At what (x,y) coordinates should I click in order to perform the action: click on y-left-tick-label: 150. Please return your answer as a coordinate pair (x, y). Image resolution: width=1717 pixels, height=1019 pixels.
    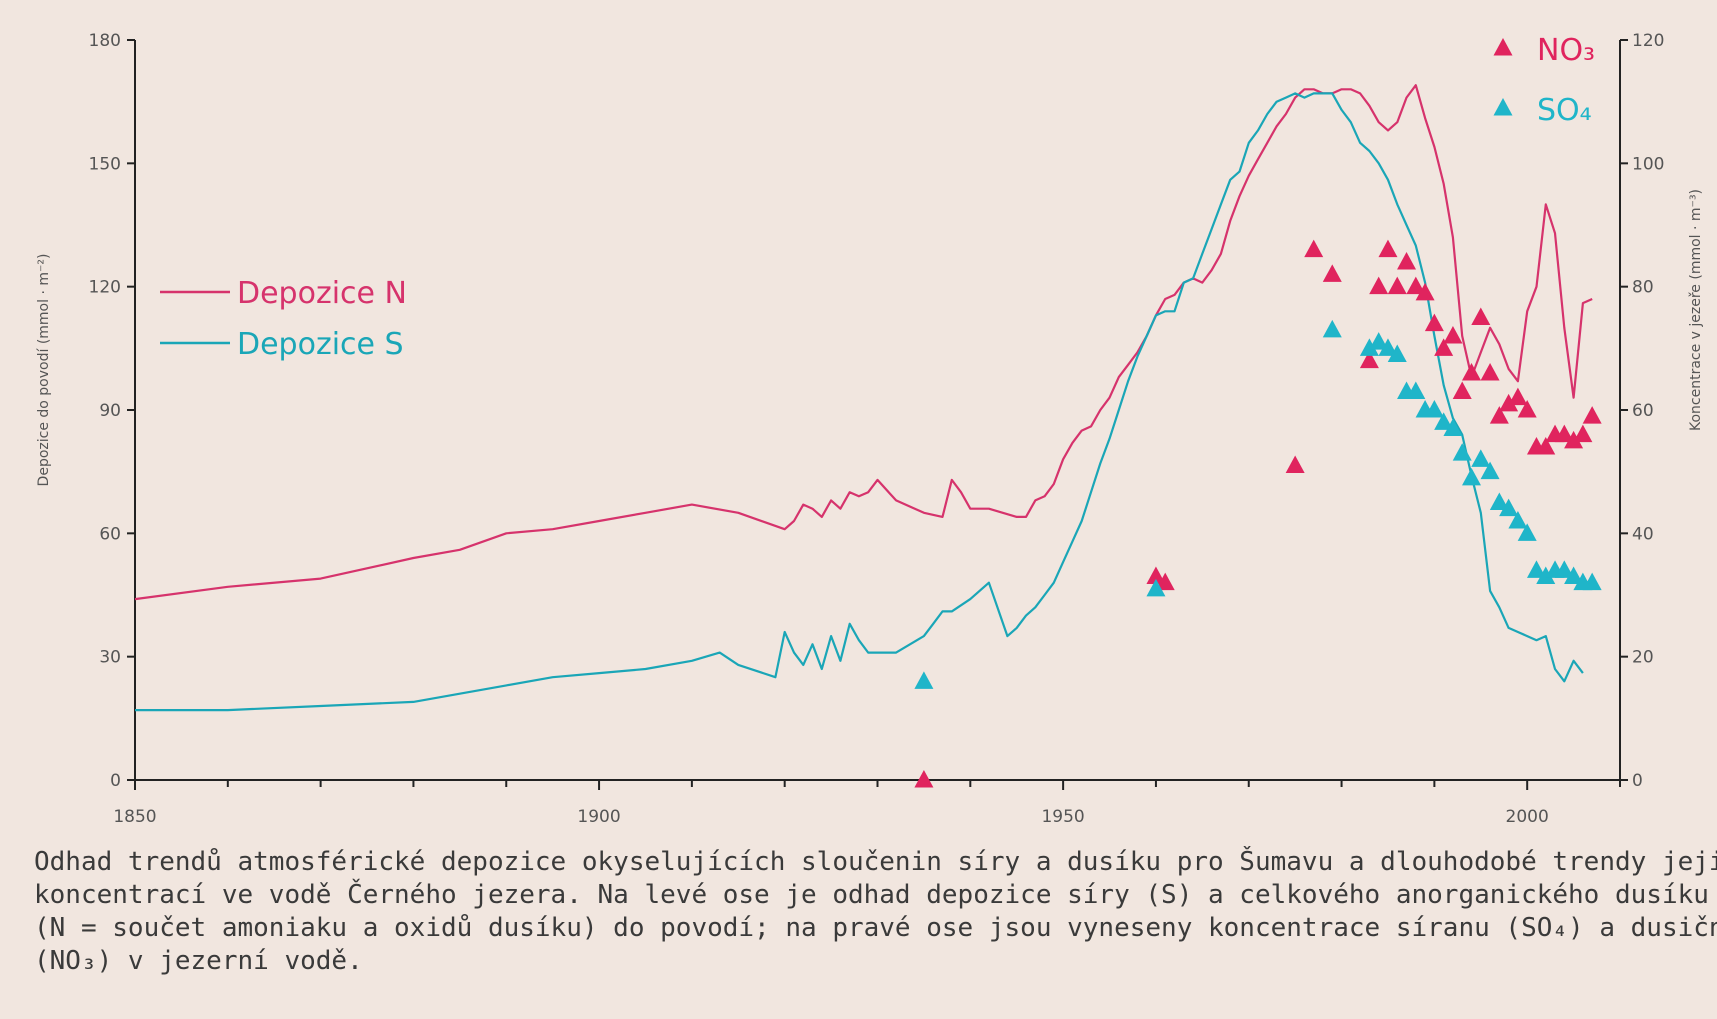
    Looking at the image, I should click on (105, 164).